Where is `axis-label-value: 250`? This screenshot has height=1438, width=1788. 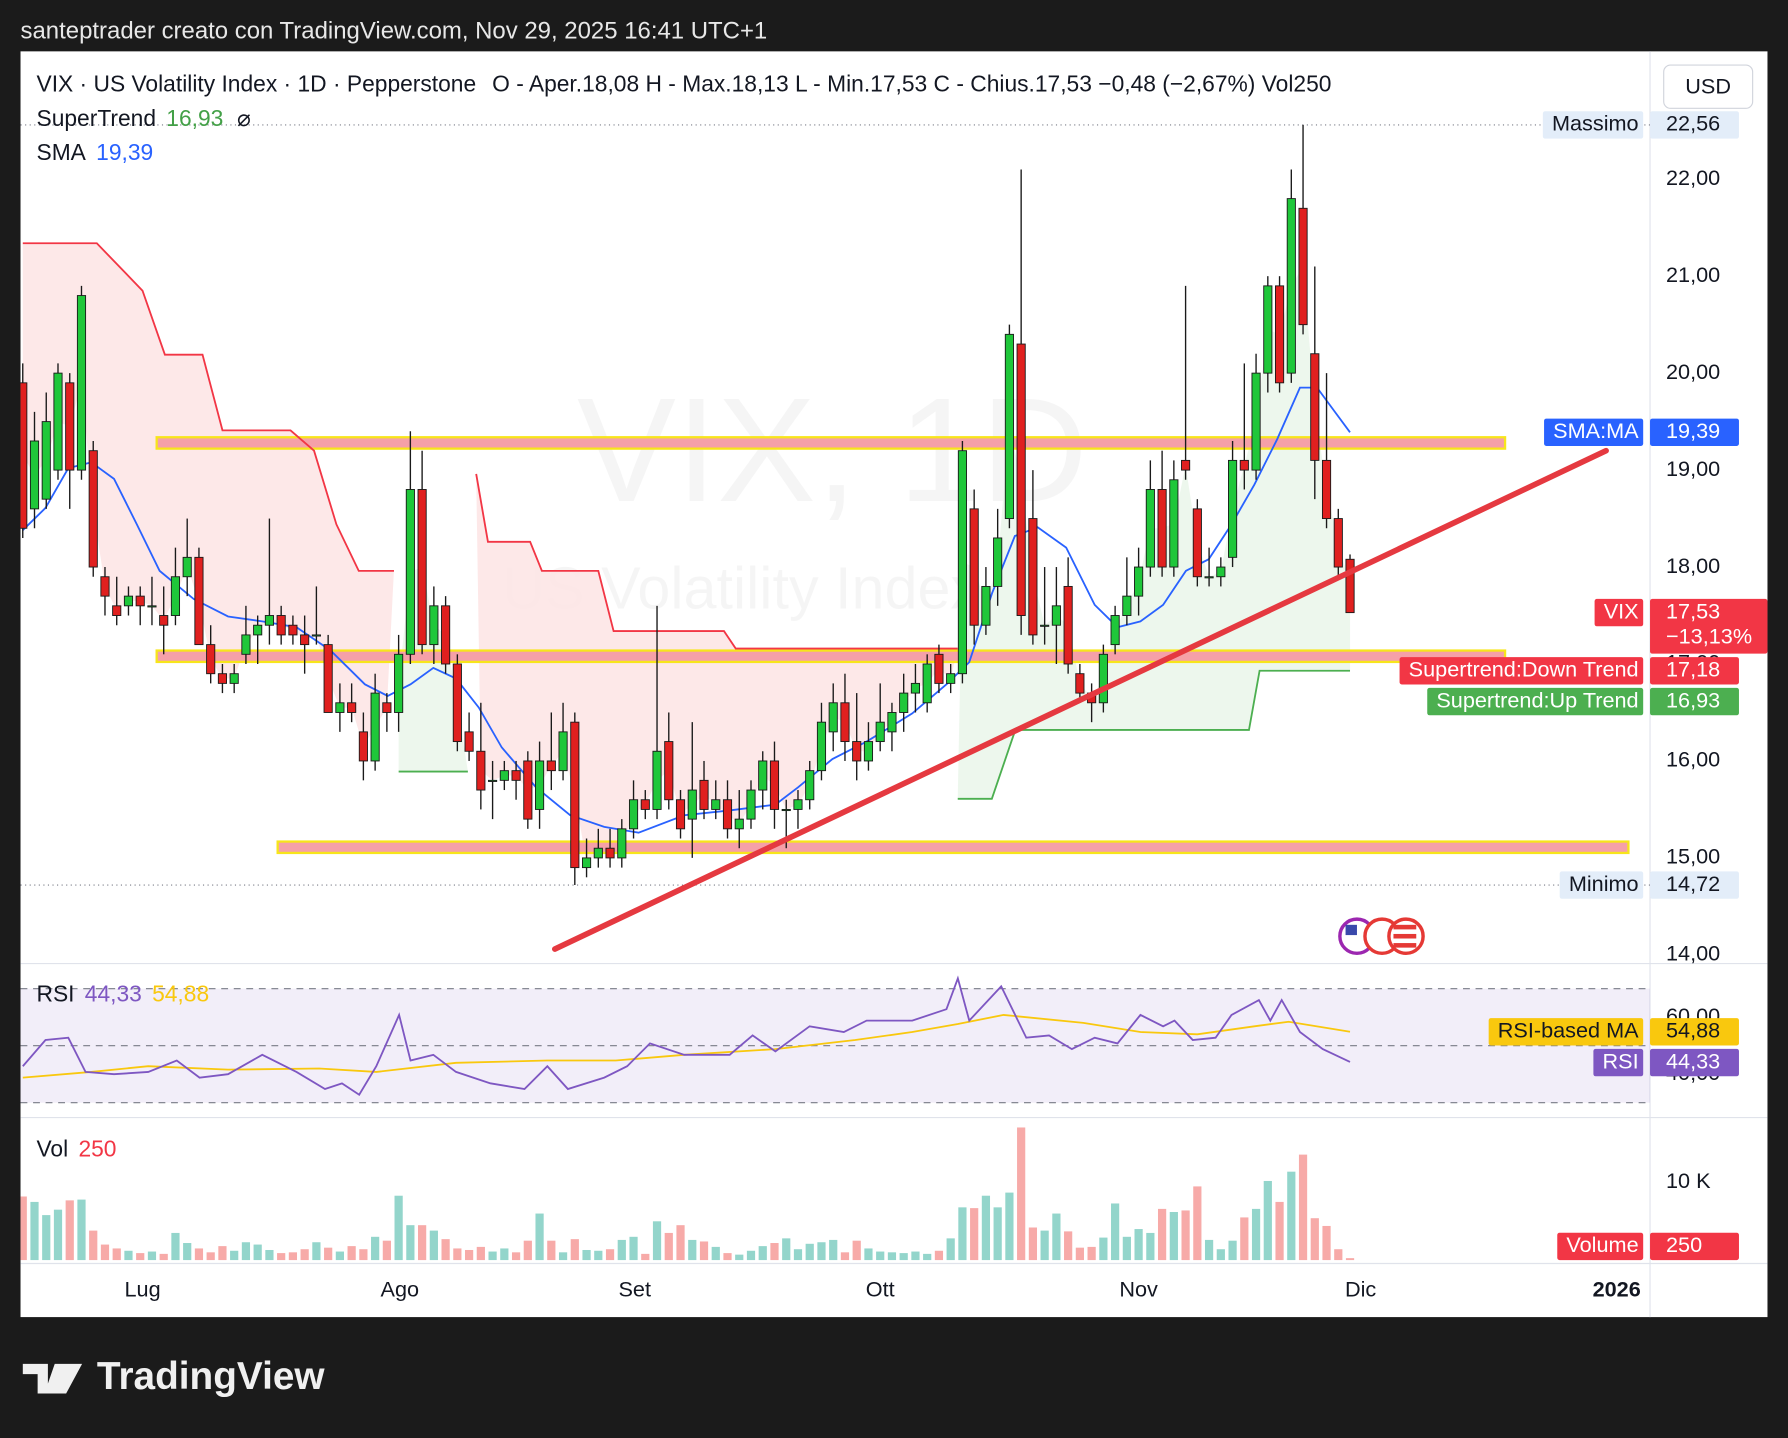 axis-label-value: 250 is located at coordinates (1684, 1244).